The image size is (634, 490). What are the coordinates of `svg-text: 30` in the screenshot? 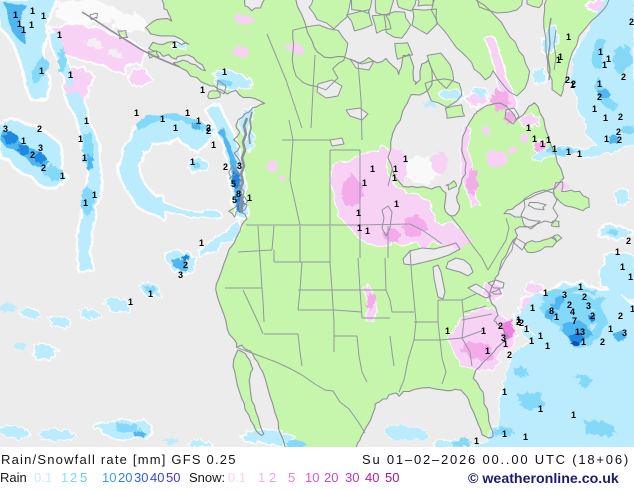 It's located at (141, 477).